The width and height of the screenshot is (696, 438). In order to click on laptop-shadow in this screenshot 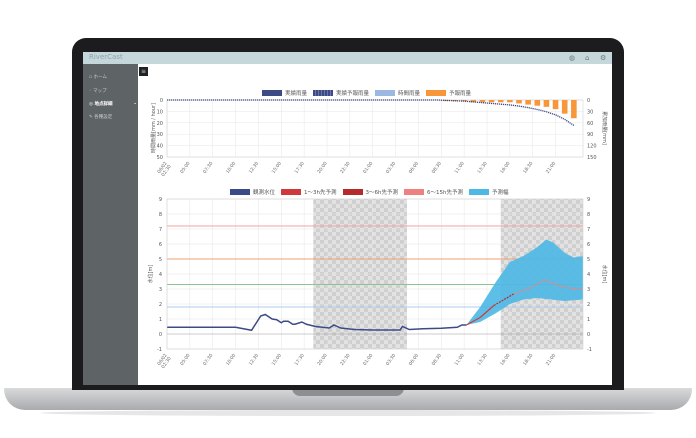, I will do `click(348, 413)`.